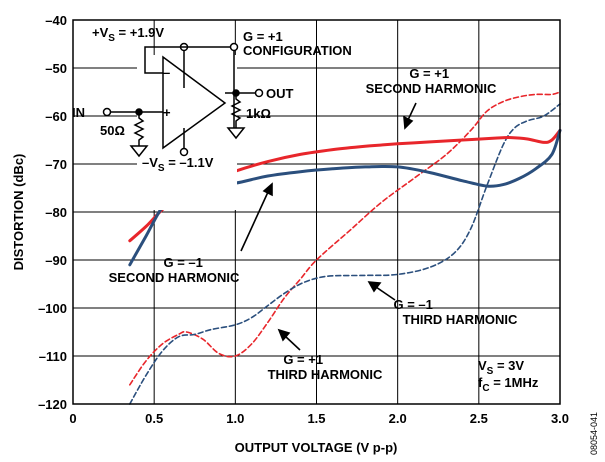 This screenshot has height=462, width=605. I want to click on arrowhead-g-minus1-second, so click(267, 189).